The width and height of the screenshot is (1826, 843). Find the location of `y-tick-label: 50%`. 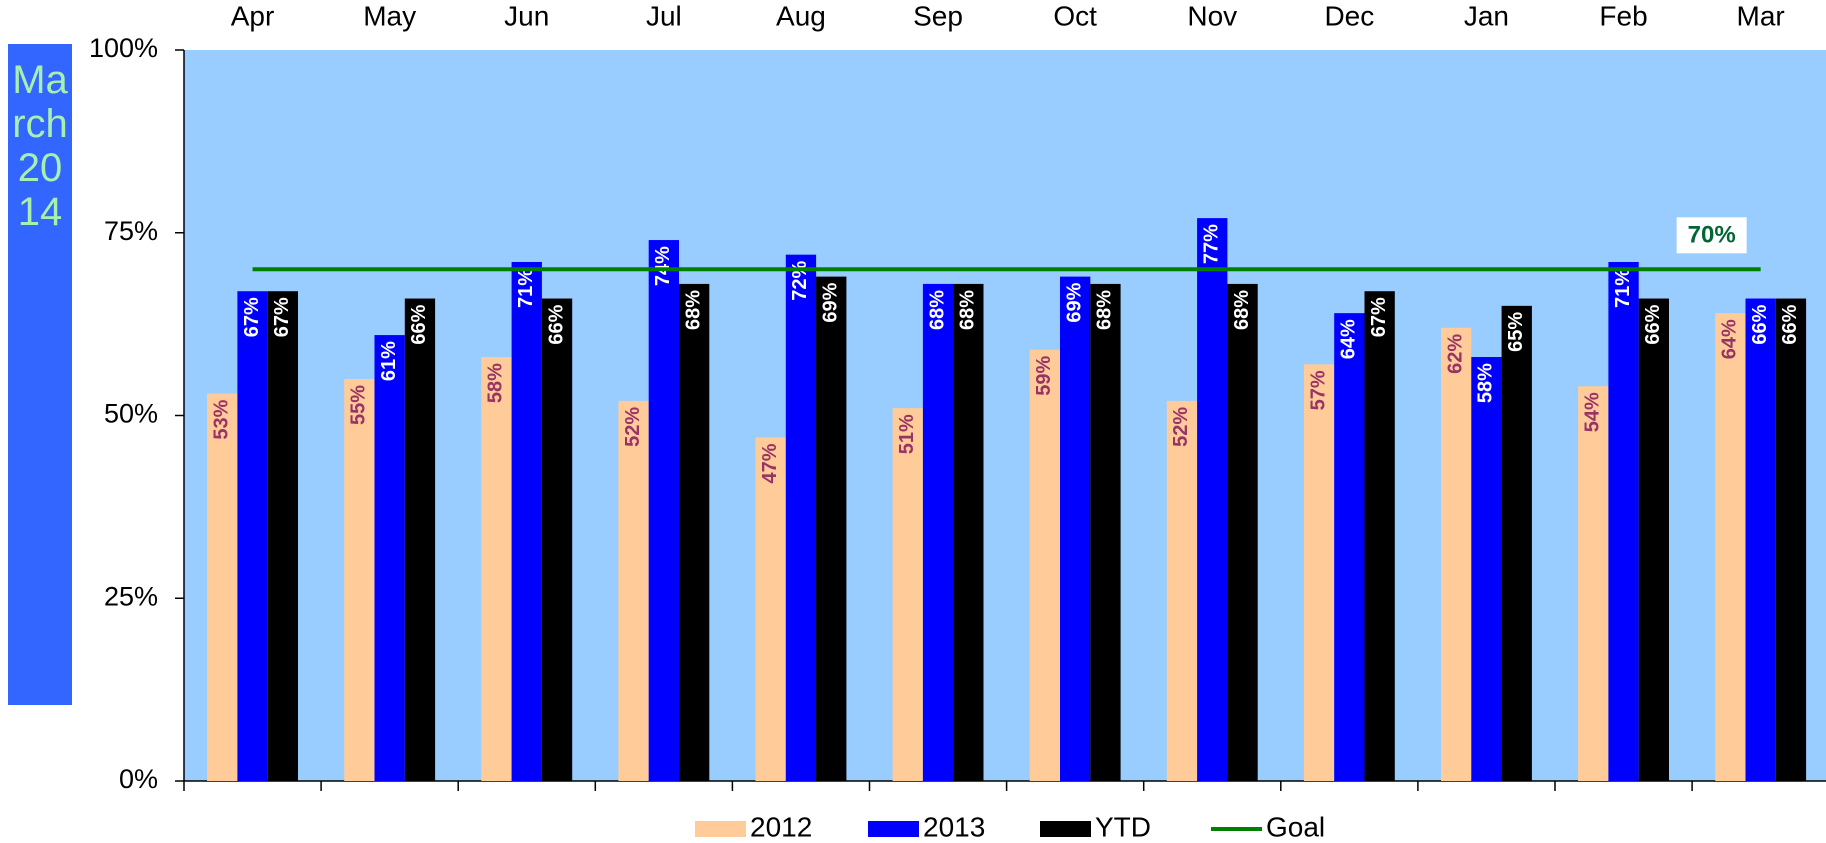

y-tick-label: 50% is located at coordinates (131, 414).